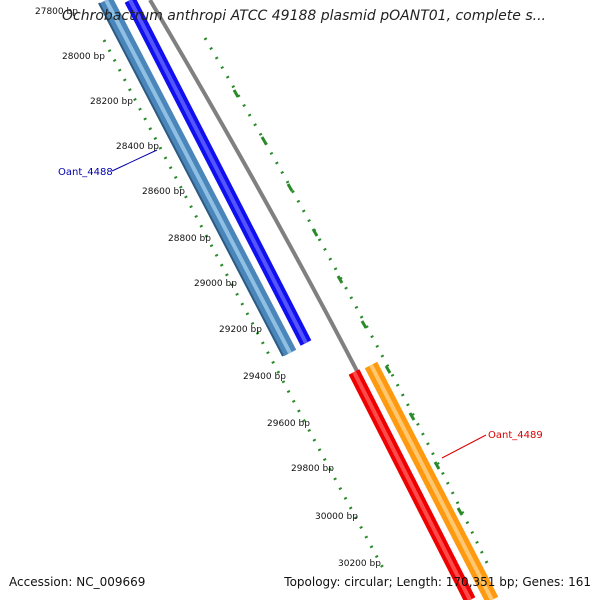 Image resolution: width=600 pixels, height=600 pixels. What do you see at coordinates (163, 192) in the screenshot?
I see `tick-label: 28600 bp` at bounding box center [163, 192].